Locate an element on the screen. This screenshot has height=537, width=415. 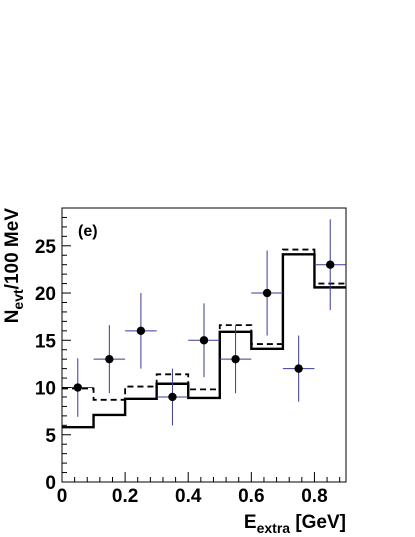
x-tick-label: 0.6 is located at coordinates (251, 496).